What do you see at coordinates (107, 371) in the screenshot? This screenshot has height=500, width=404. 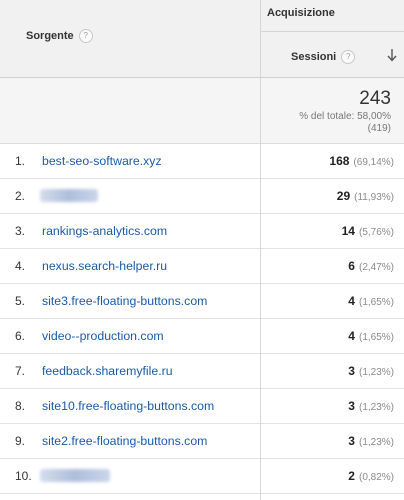 I see `source-link: feedback.sharemyfile.ru` at bounding box center [107, 371].